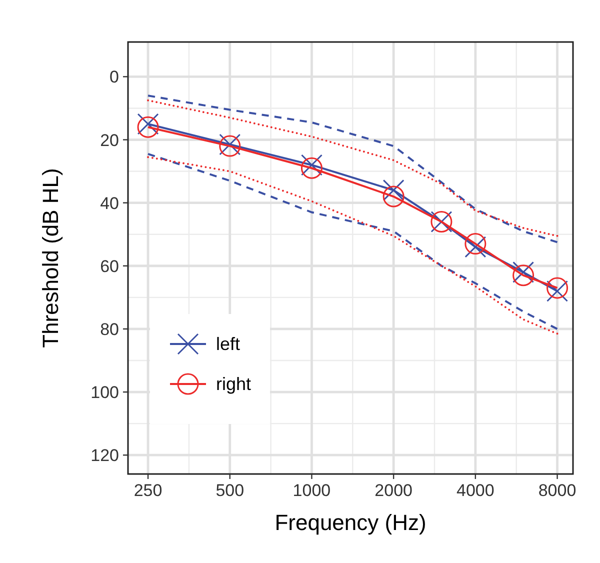 The width and height of the screenshot is (600, 563). Describe the element at coordinates (109, 266) in the screenshot. I see `y-tick-label: 60` at that location.